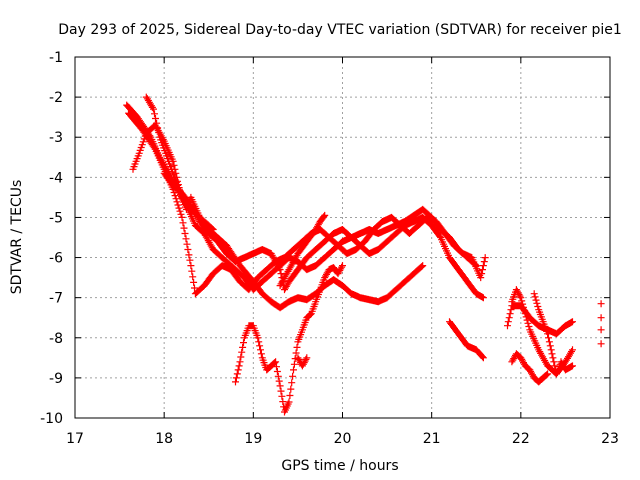  I want to click on x-tick-label: 19, so click(253, 439).